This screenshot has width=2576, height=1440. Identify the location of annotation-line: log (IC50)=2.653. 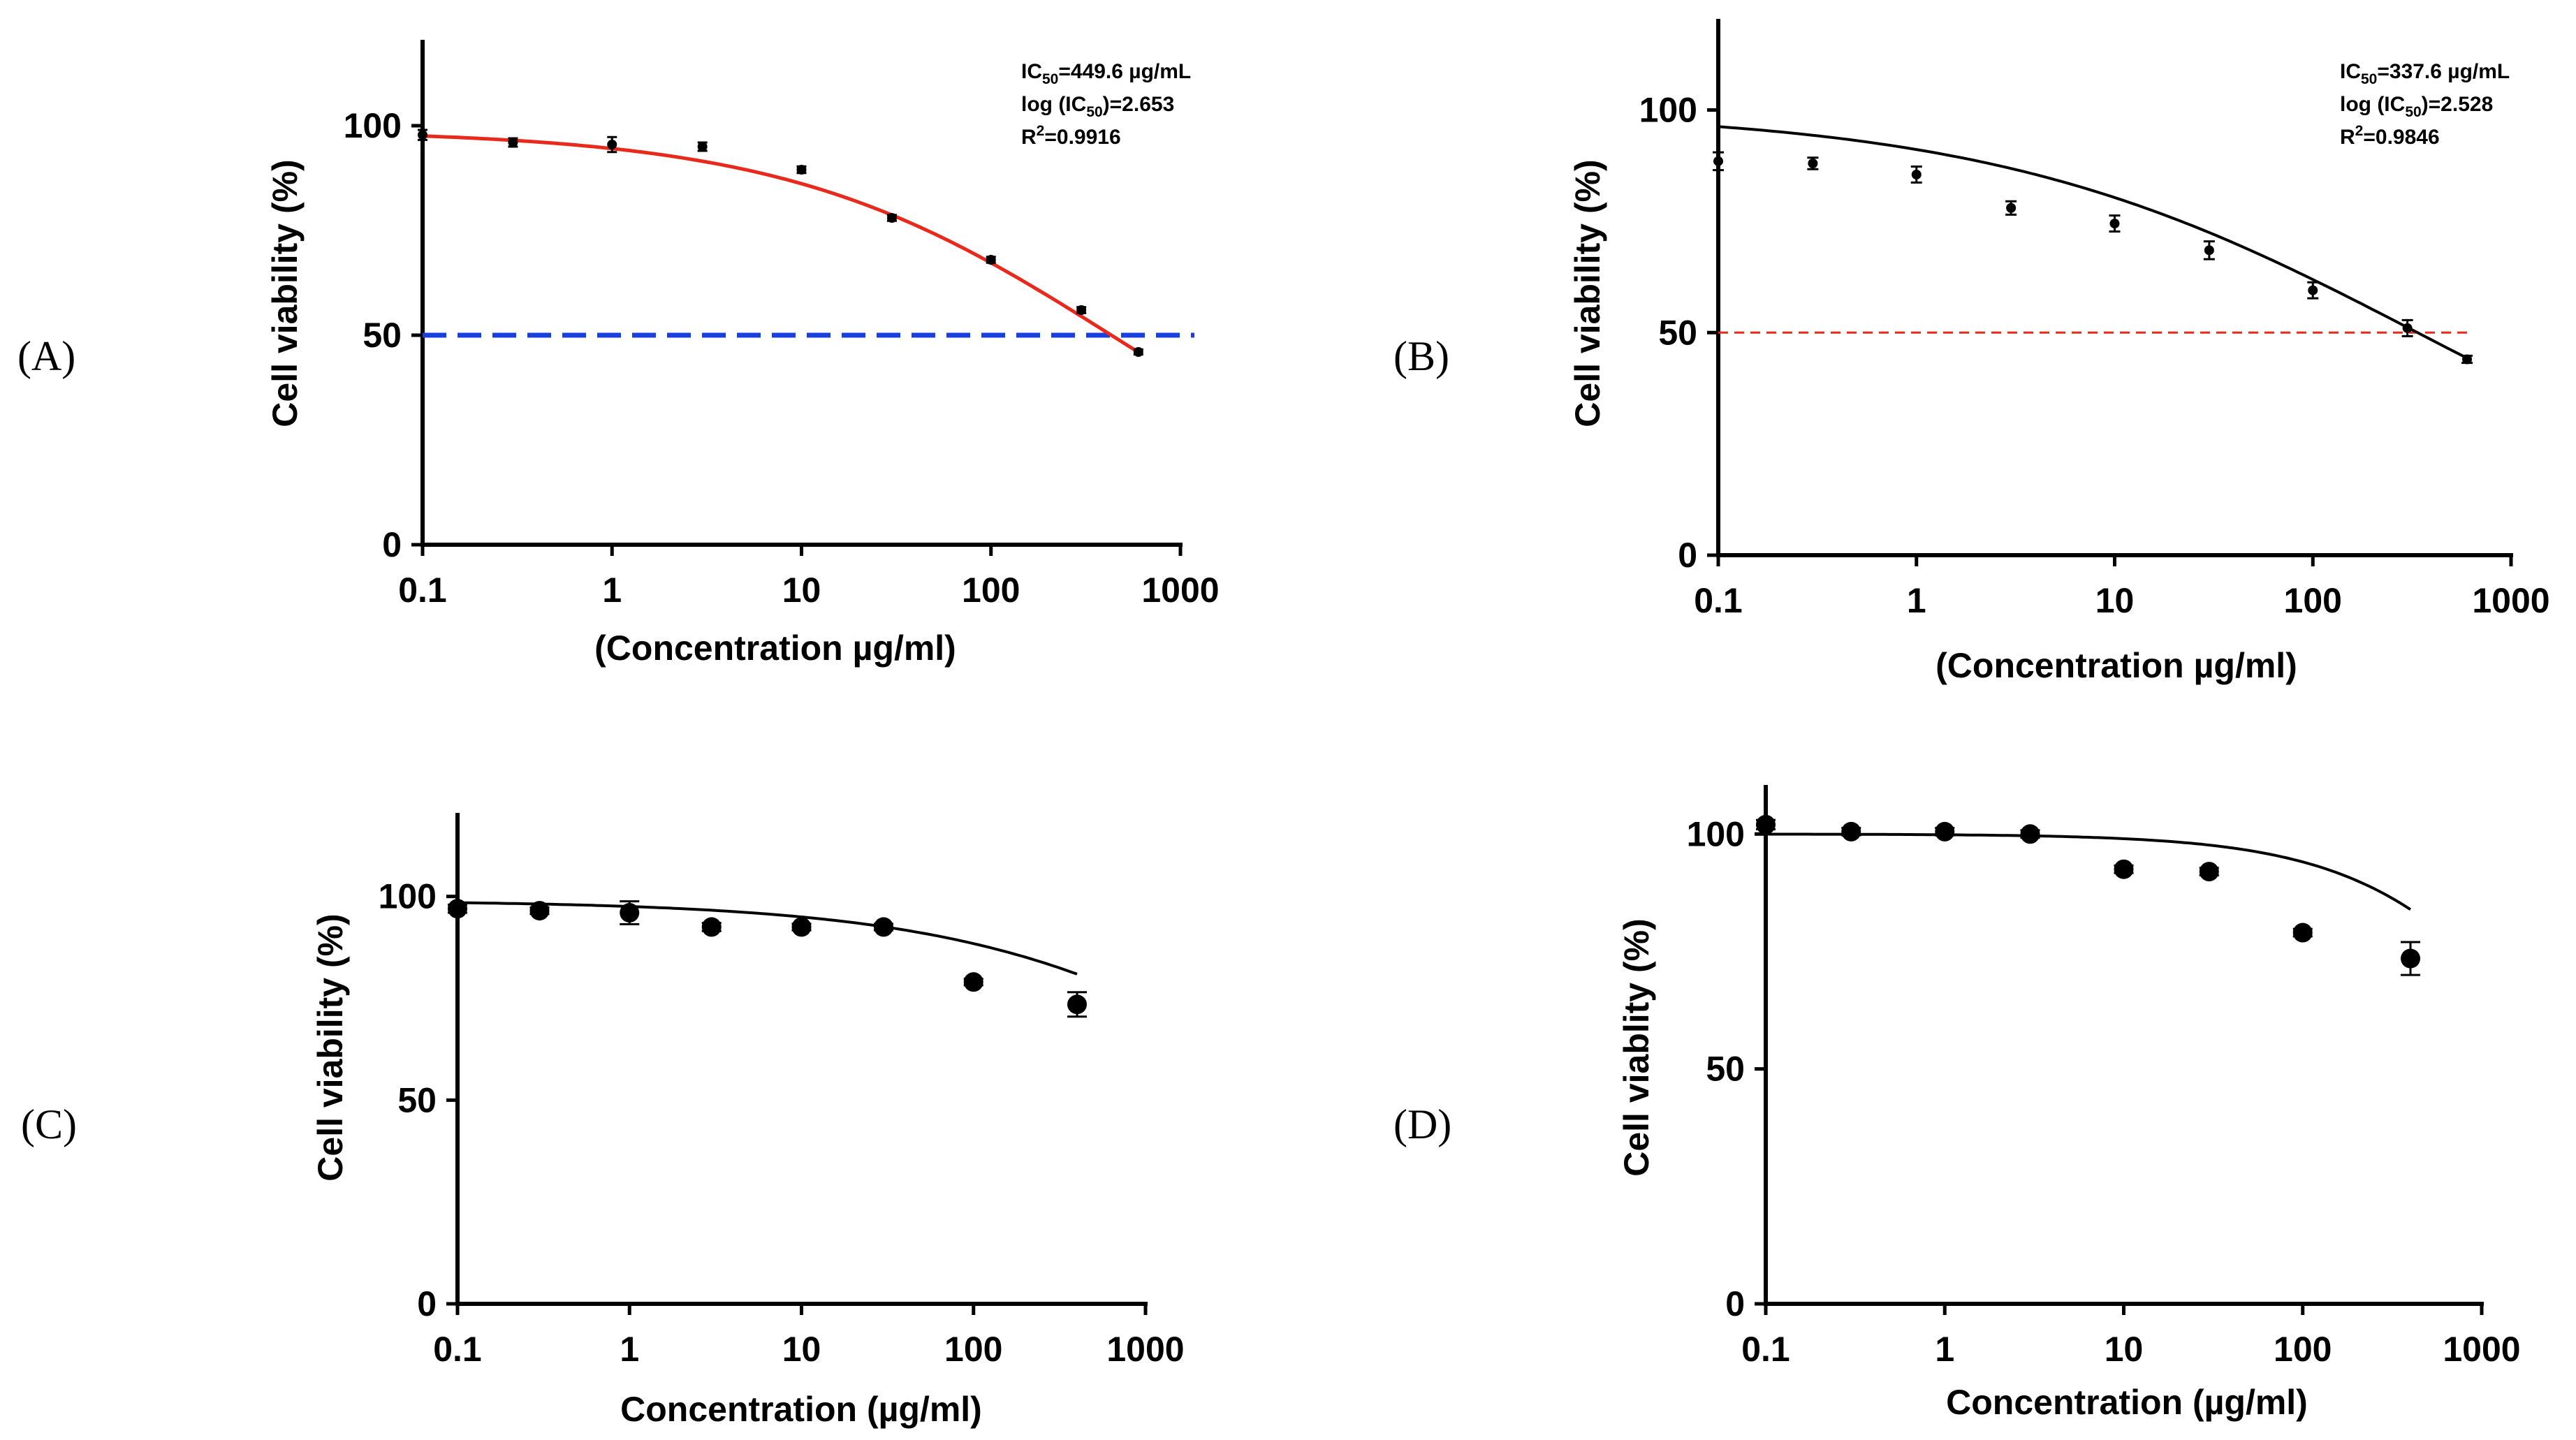
(1097, 106).